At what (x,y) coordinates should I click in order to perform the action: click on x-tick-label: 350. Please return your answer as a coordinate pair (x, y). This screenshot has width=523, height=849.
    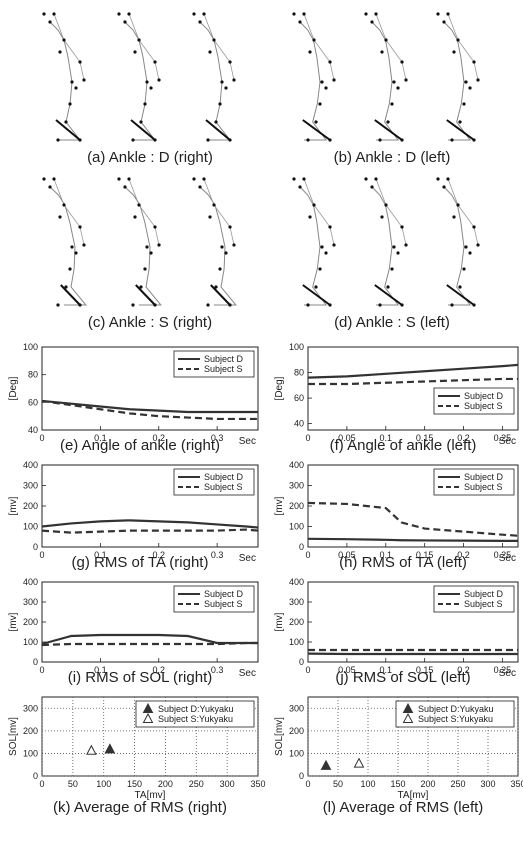
    Looking at the image, I should click on (257, 784).